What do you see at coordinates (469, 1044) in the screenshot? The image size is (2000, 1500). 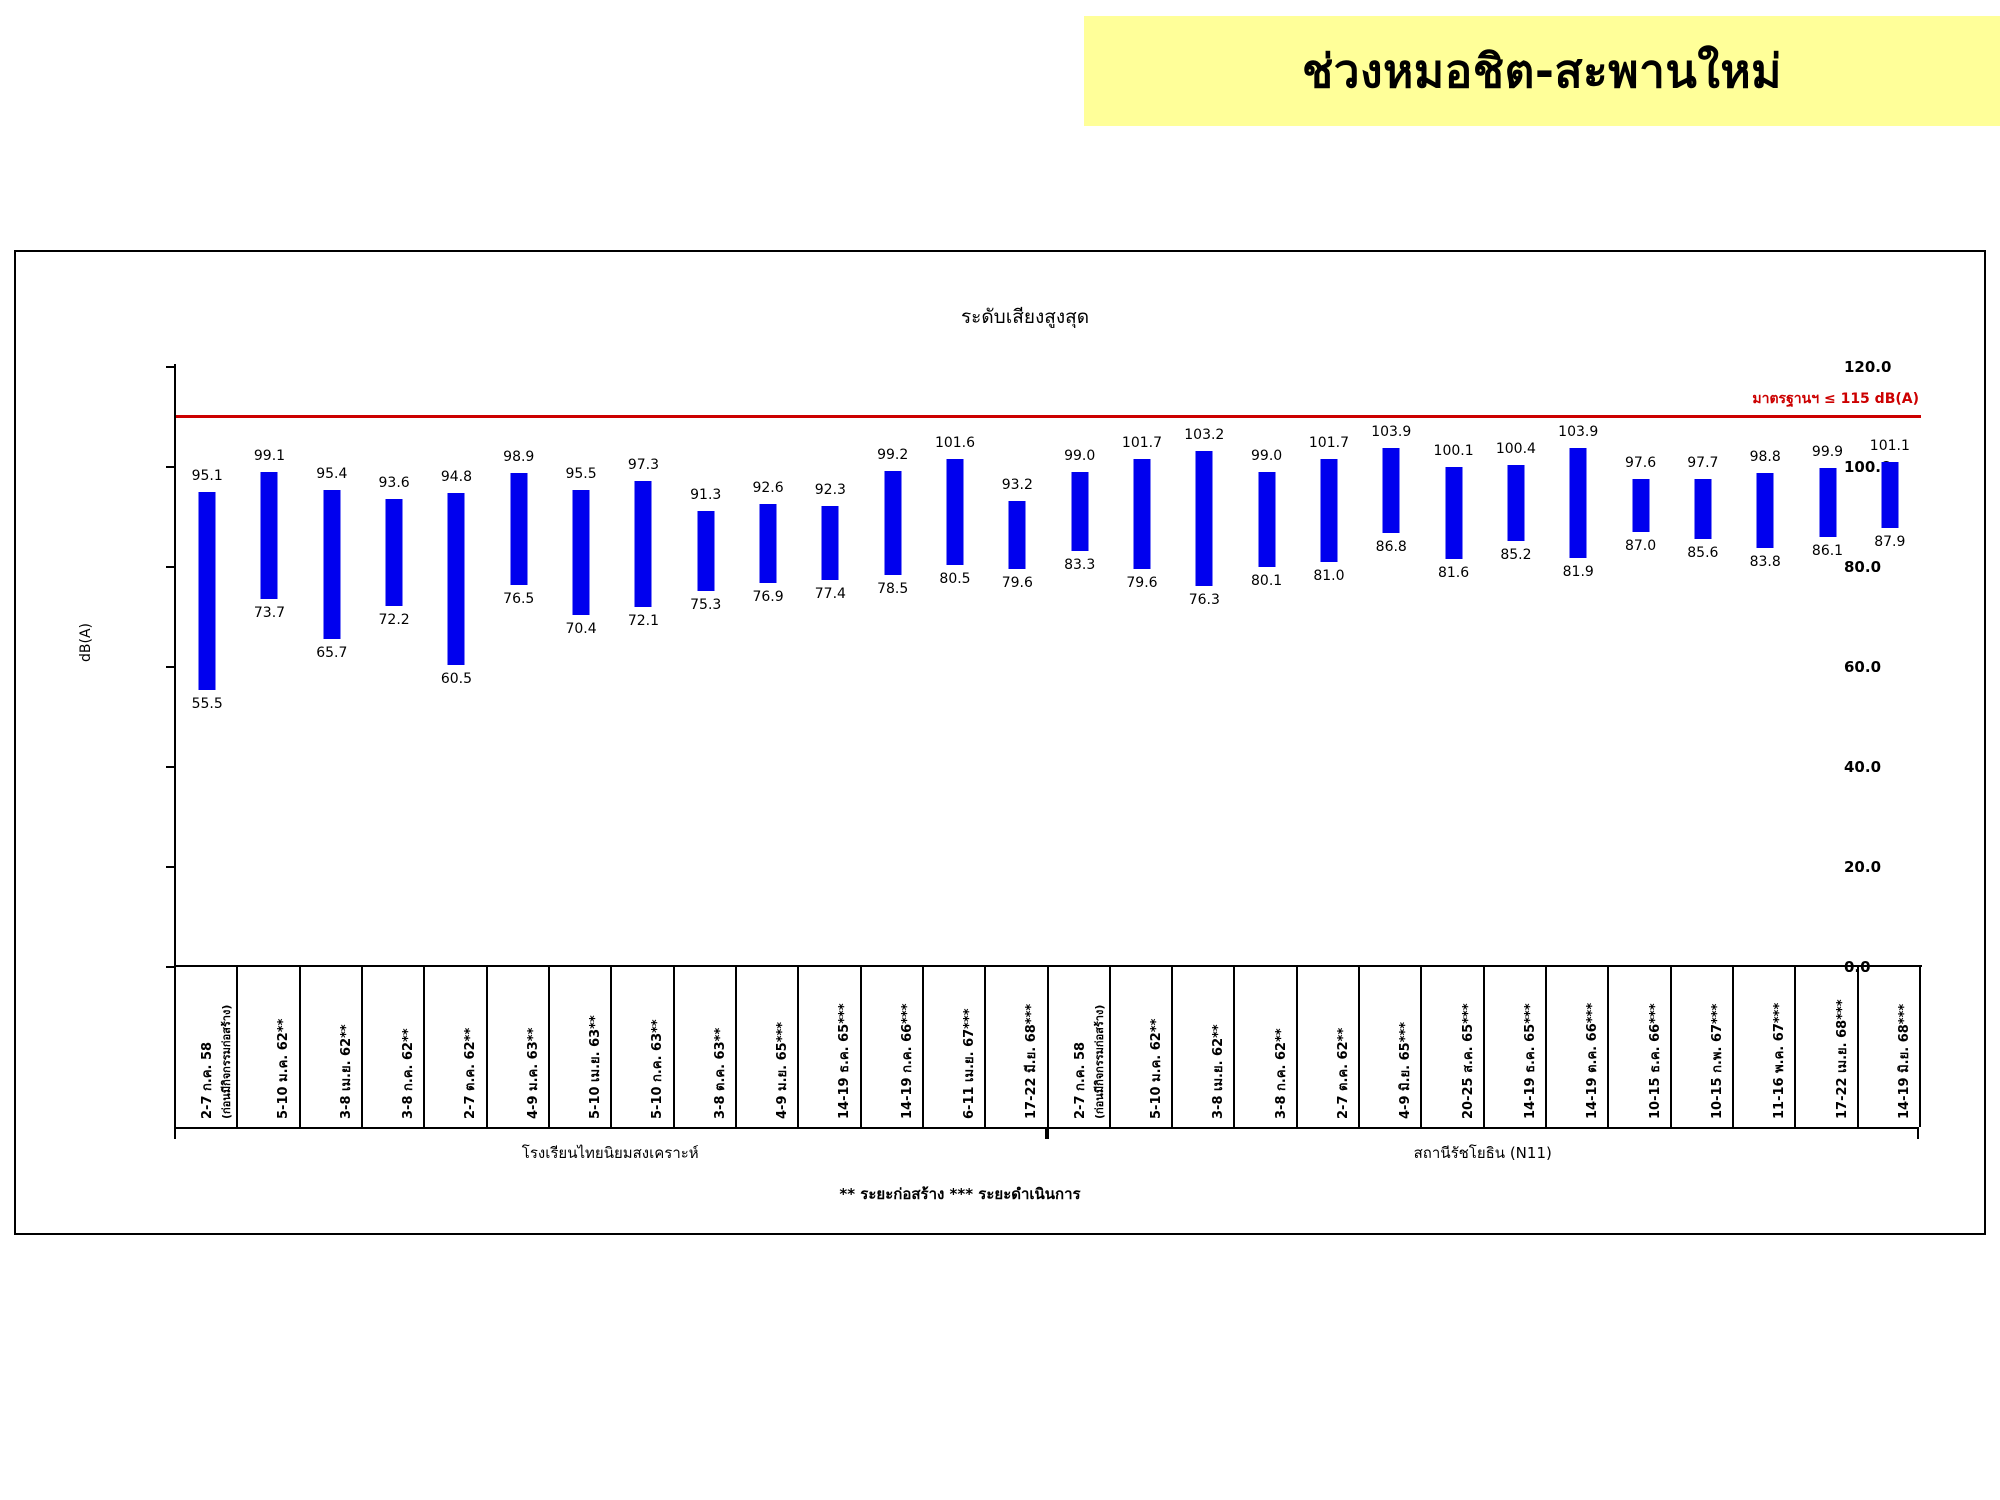 I see `category-label: 2-7 ต.ค. 62**` at bounding box center [469, 1044].